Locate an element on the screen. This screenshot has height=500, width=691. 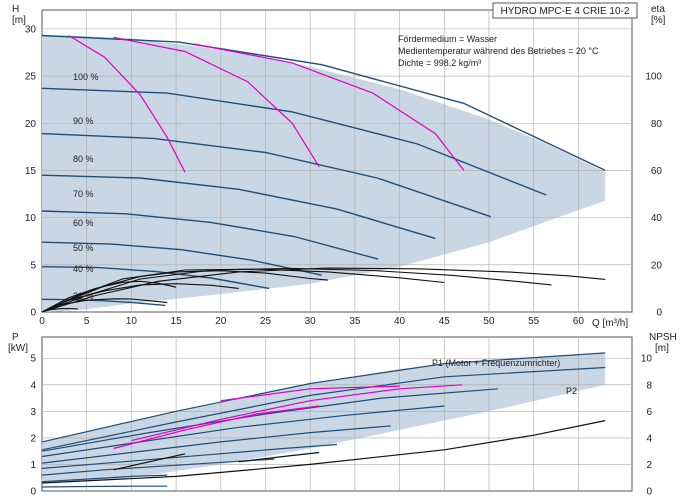
y-tick-label-h: 25 is located at coordinates (31, 77).